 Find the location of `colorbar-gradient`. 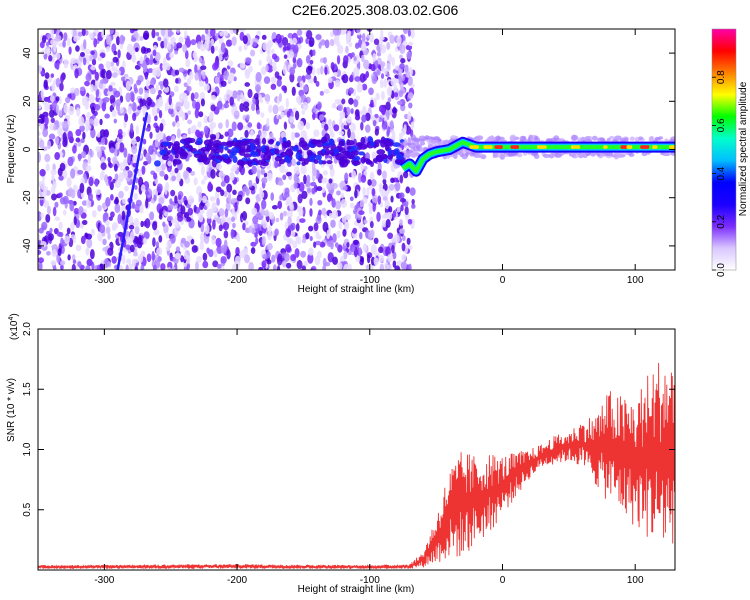

colorbar-gradient is located at coordinates (724, 149).